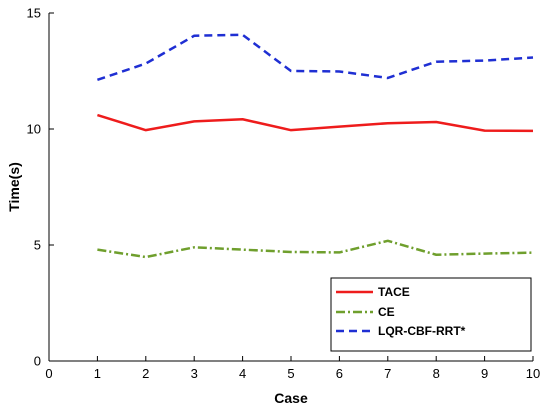 The width and height of the screenshot is (550, 413). Describe the element at coordinates (40, 187) in the screenshot. I see `y-ticks: 0 5 10 15` at that location.